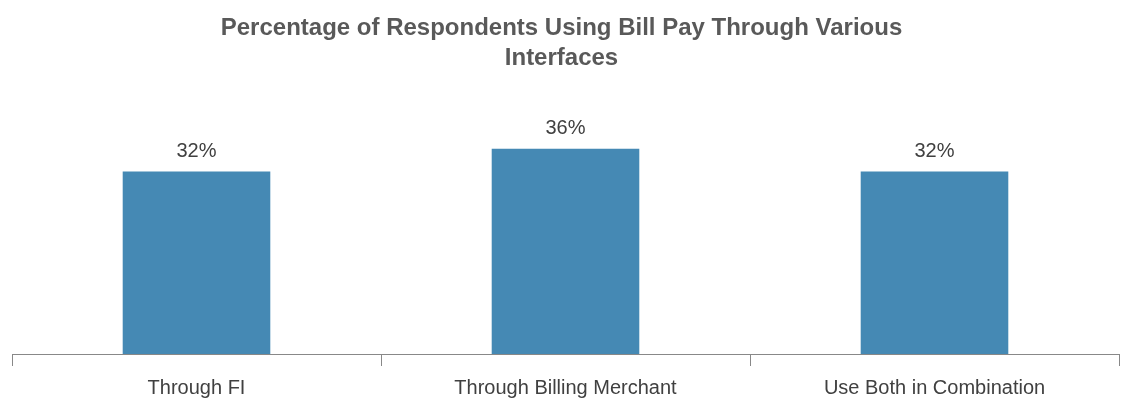  What do you see at coordinates (561, 42) in the screenshot?
I see `chart-title: Percentage of Respondents Using Bill Pay Through Various Interfaces` at bounding box center [561, 42].